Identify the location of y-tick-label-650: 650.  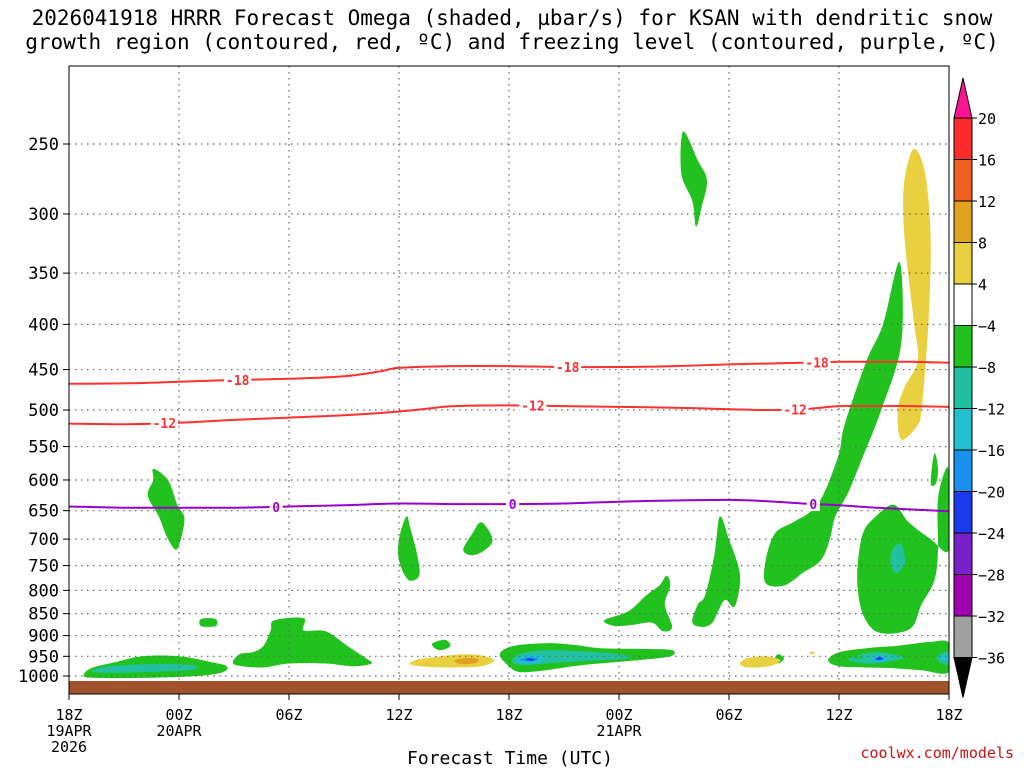
(43, 512).